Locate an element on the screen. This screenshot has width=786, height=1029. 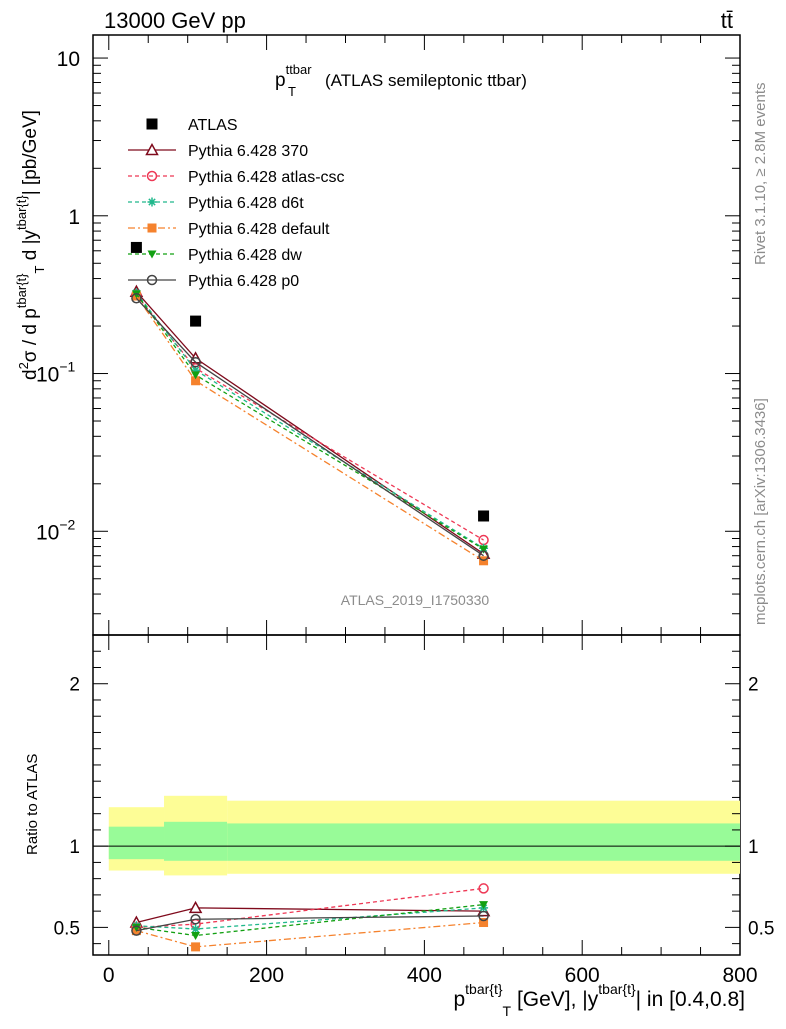
x-tick-label: 200 is located at coordinates (266, 975).